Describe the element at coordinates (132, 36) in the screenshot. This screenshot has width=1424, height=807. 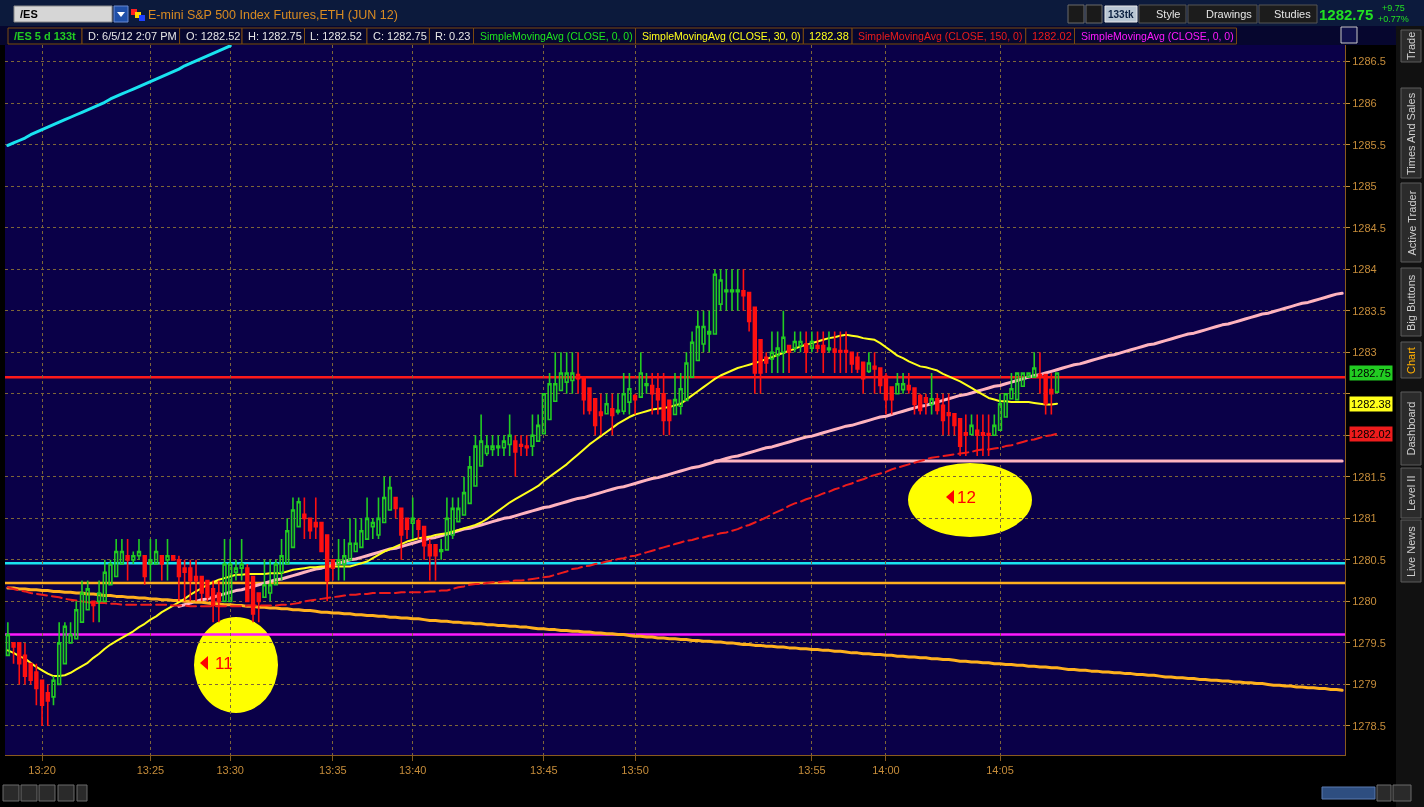
I see `text: D: 6/5/12 2:07 PM` at that location.